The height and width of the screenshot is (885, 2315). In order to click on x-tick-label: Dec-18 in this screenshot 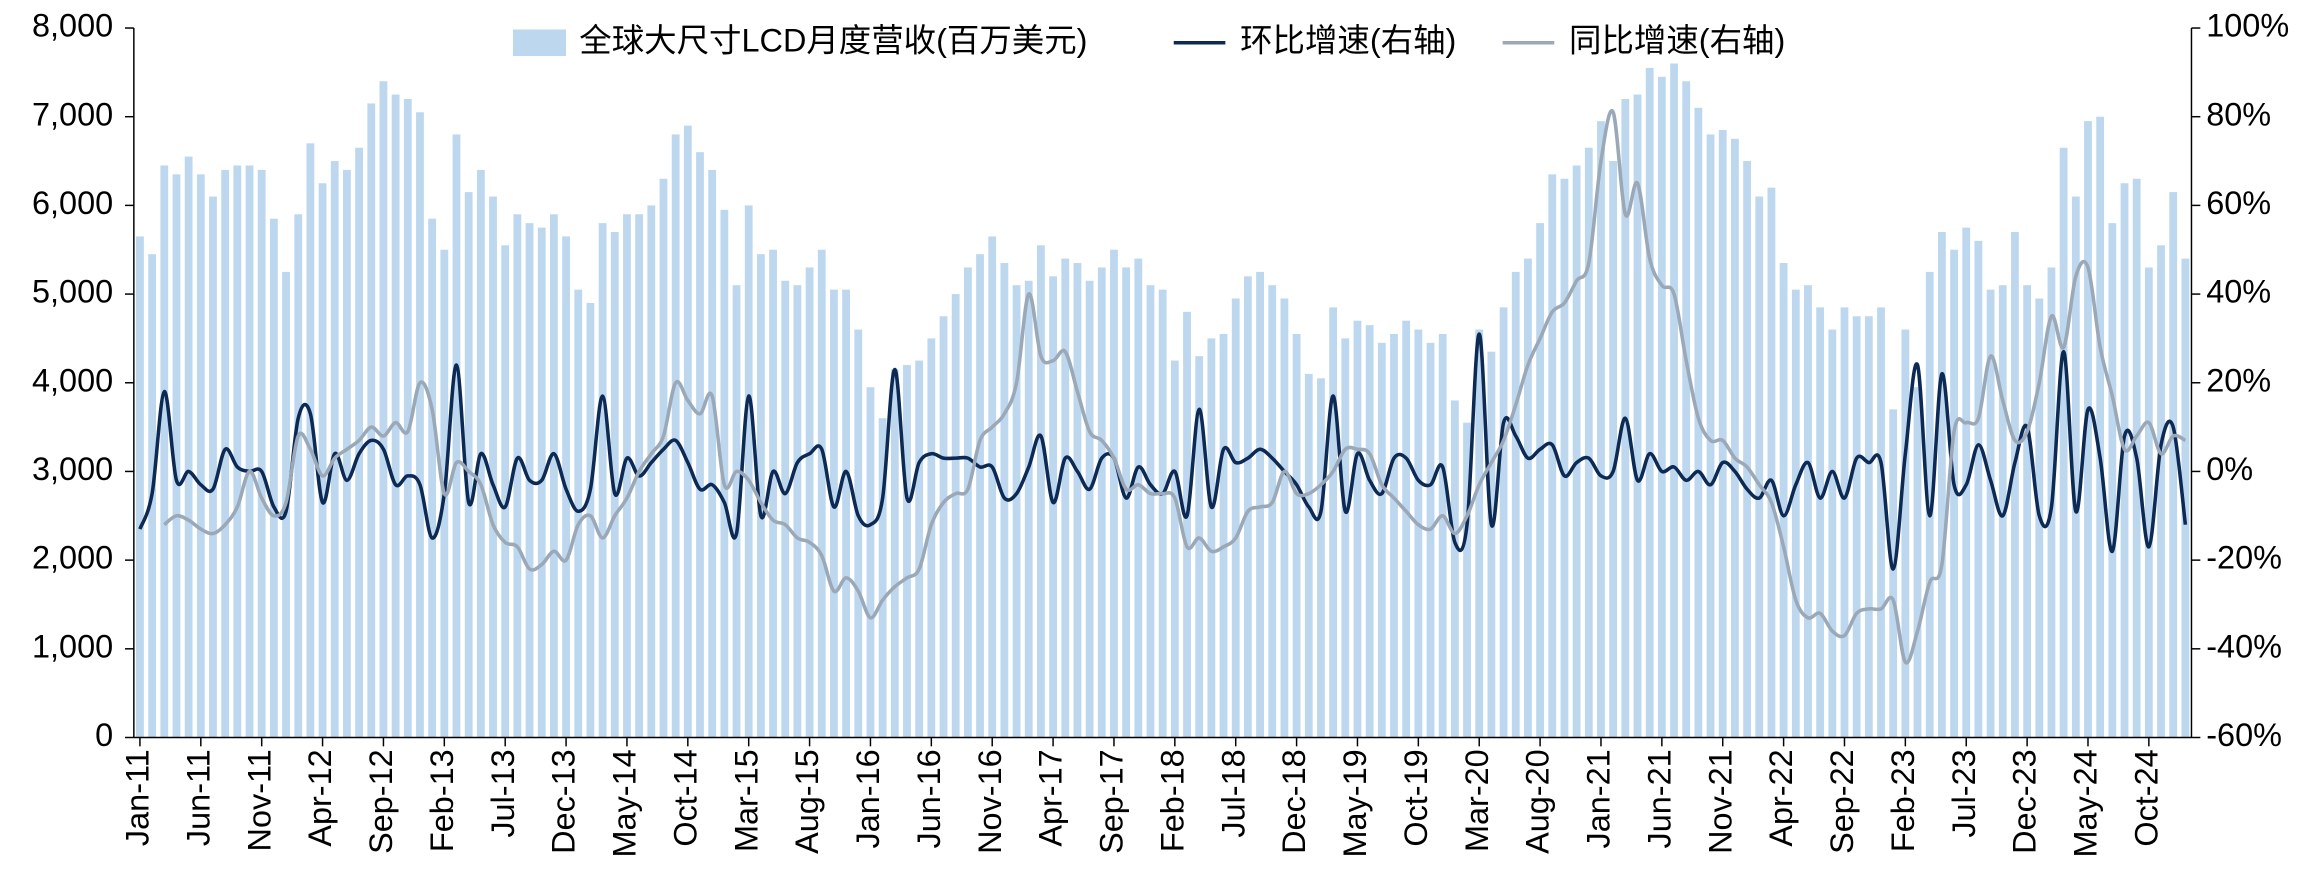, I will do `click(1294, 801)`.